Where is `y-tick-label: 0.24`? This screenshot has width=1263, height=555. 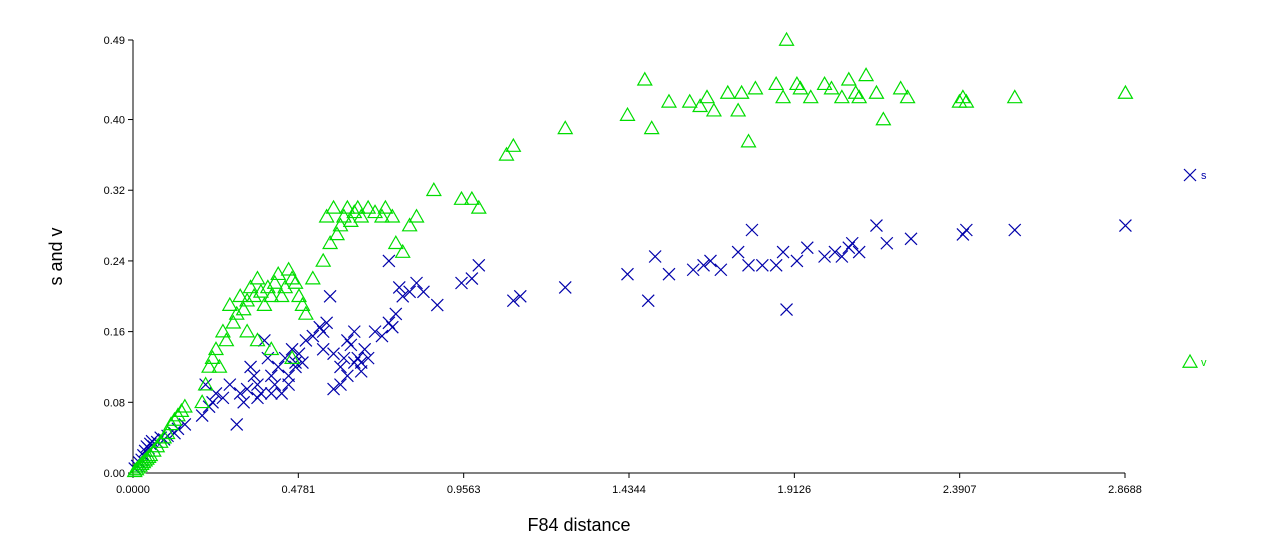
y-tick-label: 0.24 is located at coordinates (114, 262).